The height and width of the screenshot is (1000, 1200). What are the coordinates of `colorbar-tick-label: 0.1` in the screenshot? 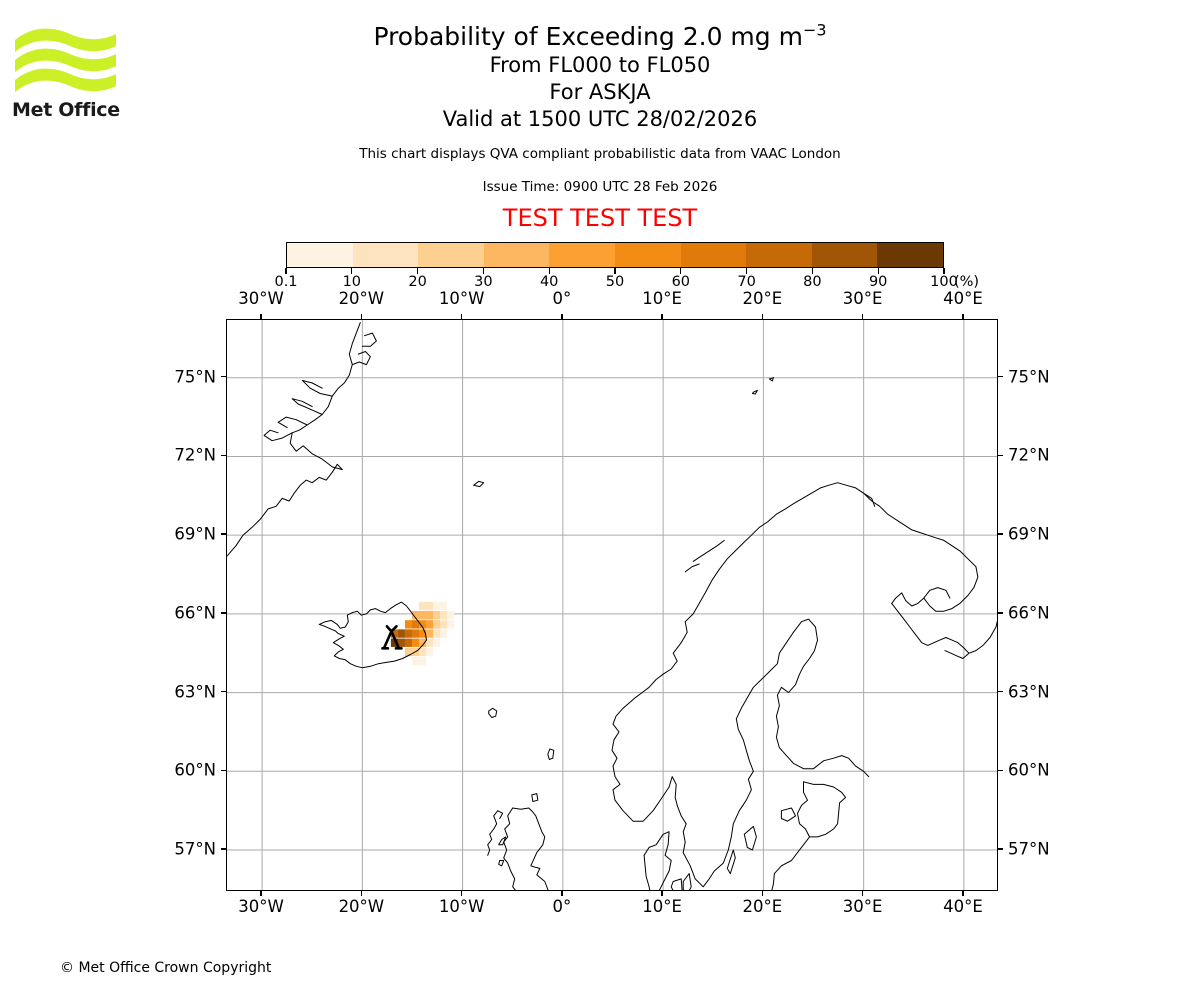 It's located at (286, 282).